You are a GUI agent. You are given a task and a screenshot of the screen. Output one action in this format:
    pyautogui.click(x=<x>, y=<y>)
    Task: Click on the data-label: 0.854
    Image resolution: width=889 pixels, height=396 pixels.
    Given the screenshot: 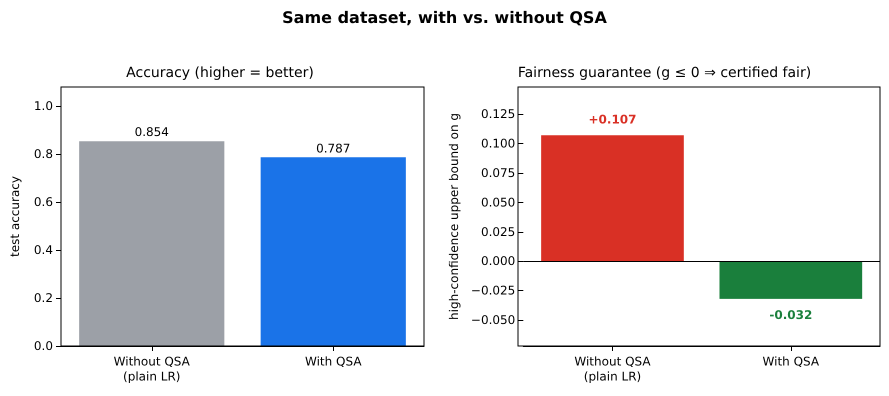 What is the action you would take?
    pyautogui.click(x=151, y=132)
    